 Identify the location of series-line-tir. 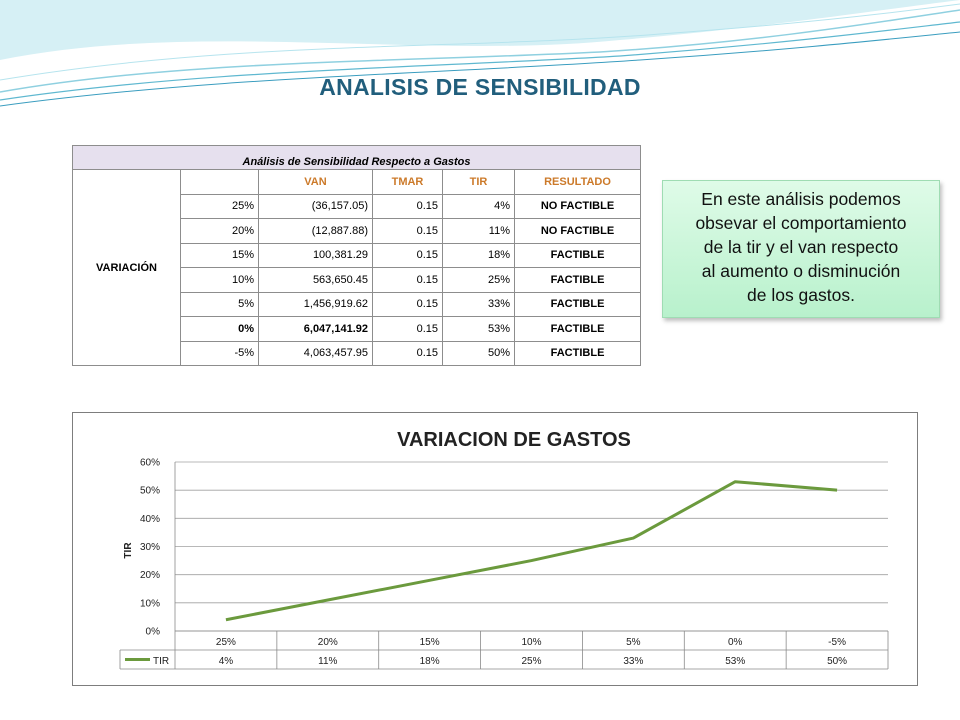
(531, 551).